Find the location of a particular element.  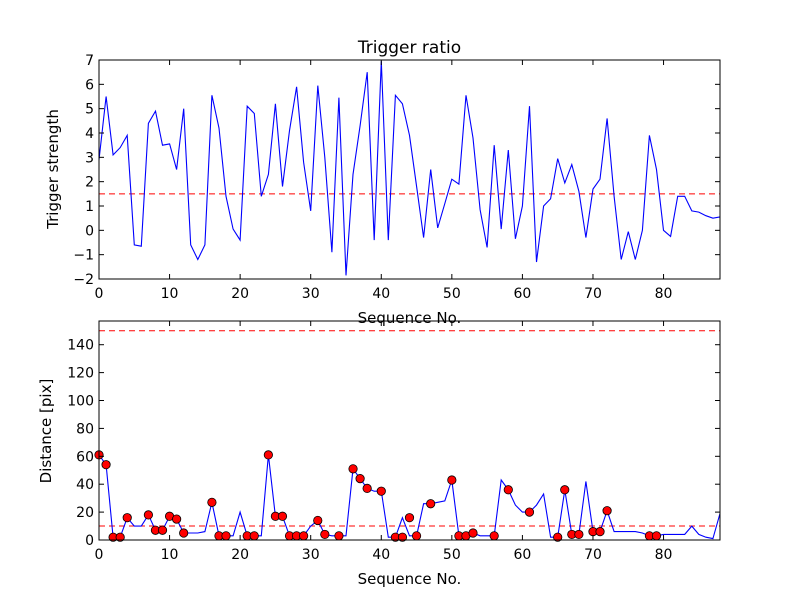

distance-y-tick-label: 80 is located at coordinates (85, 429).